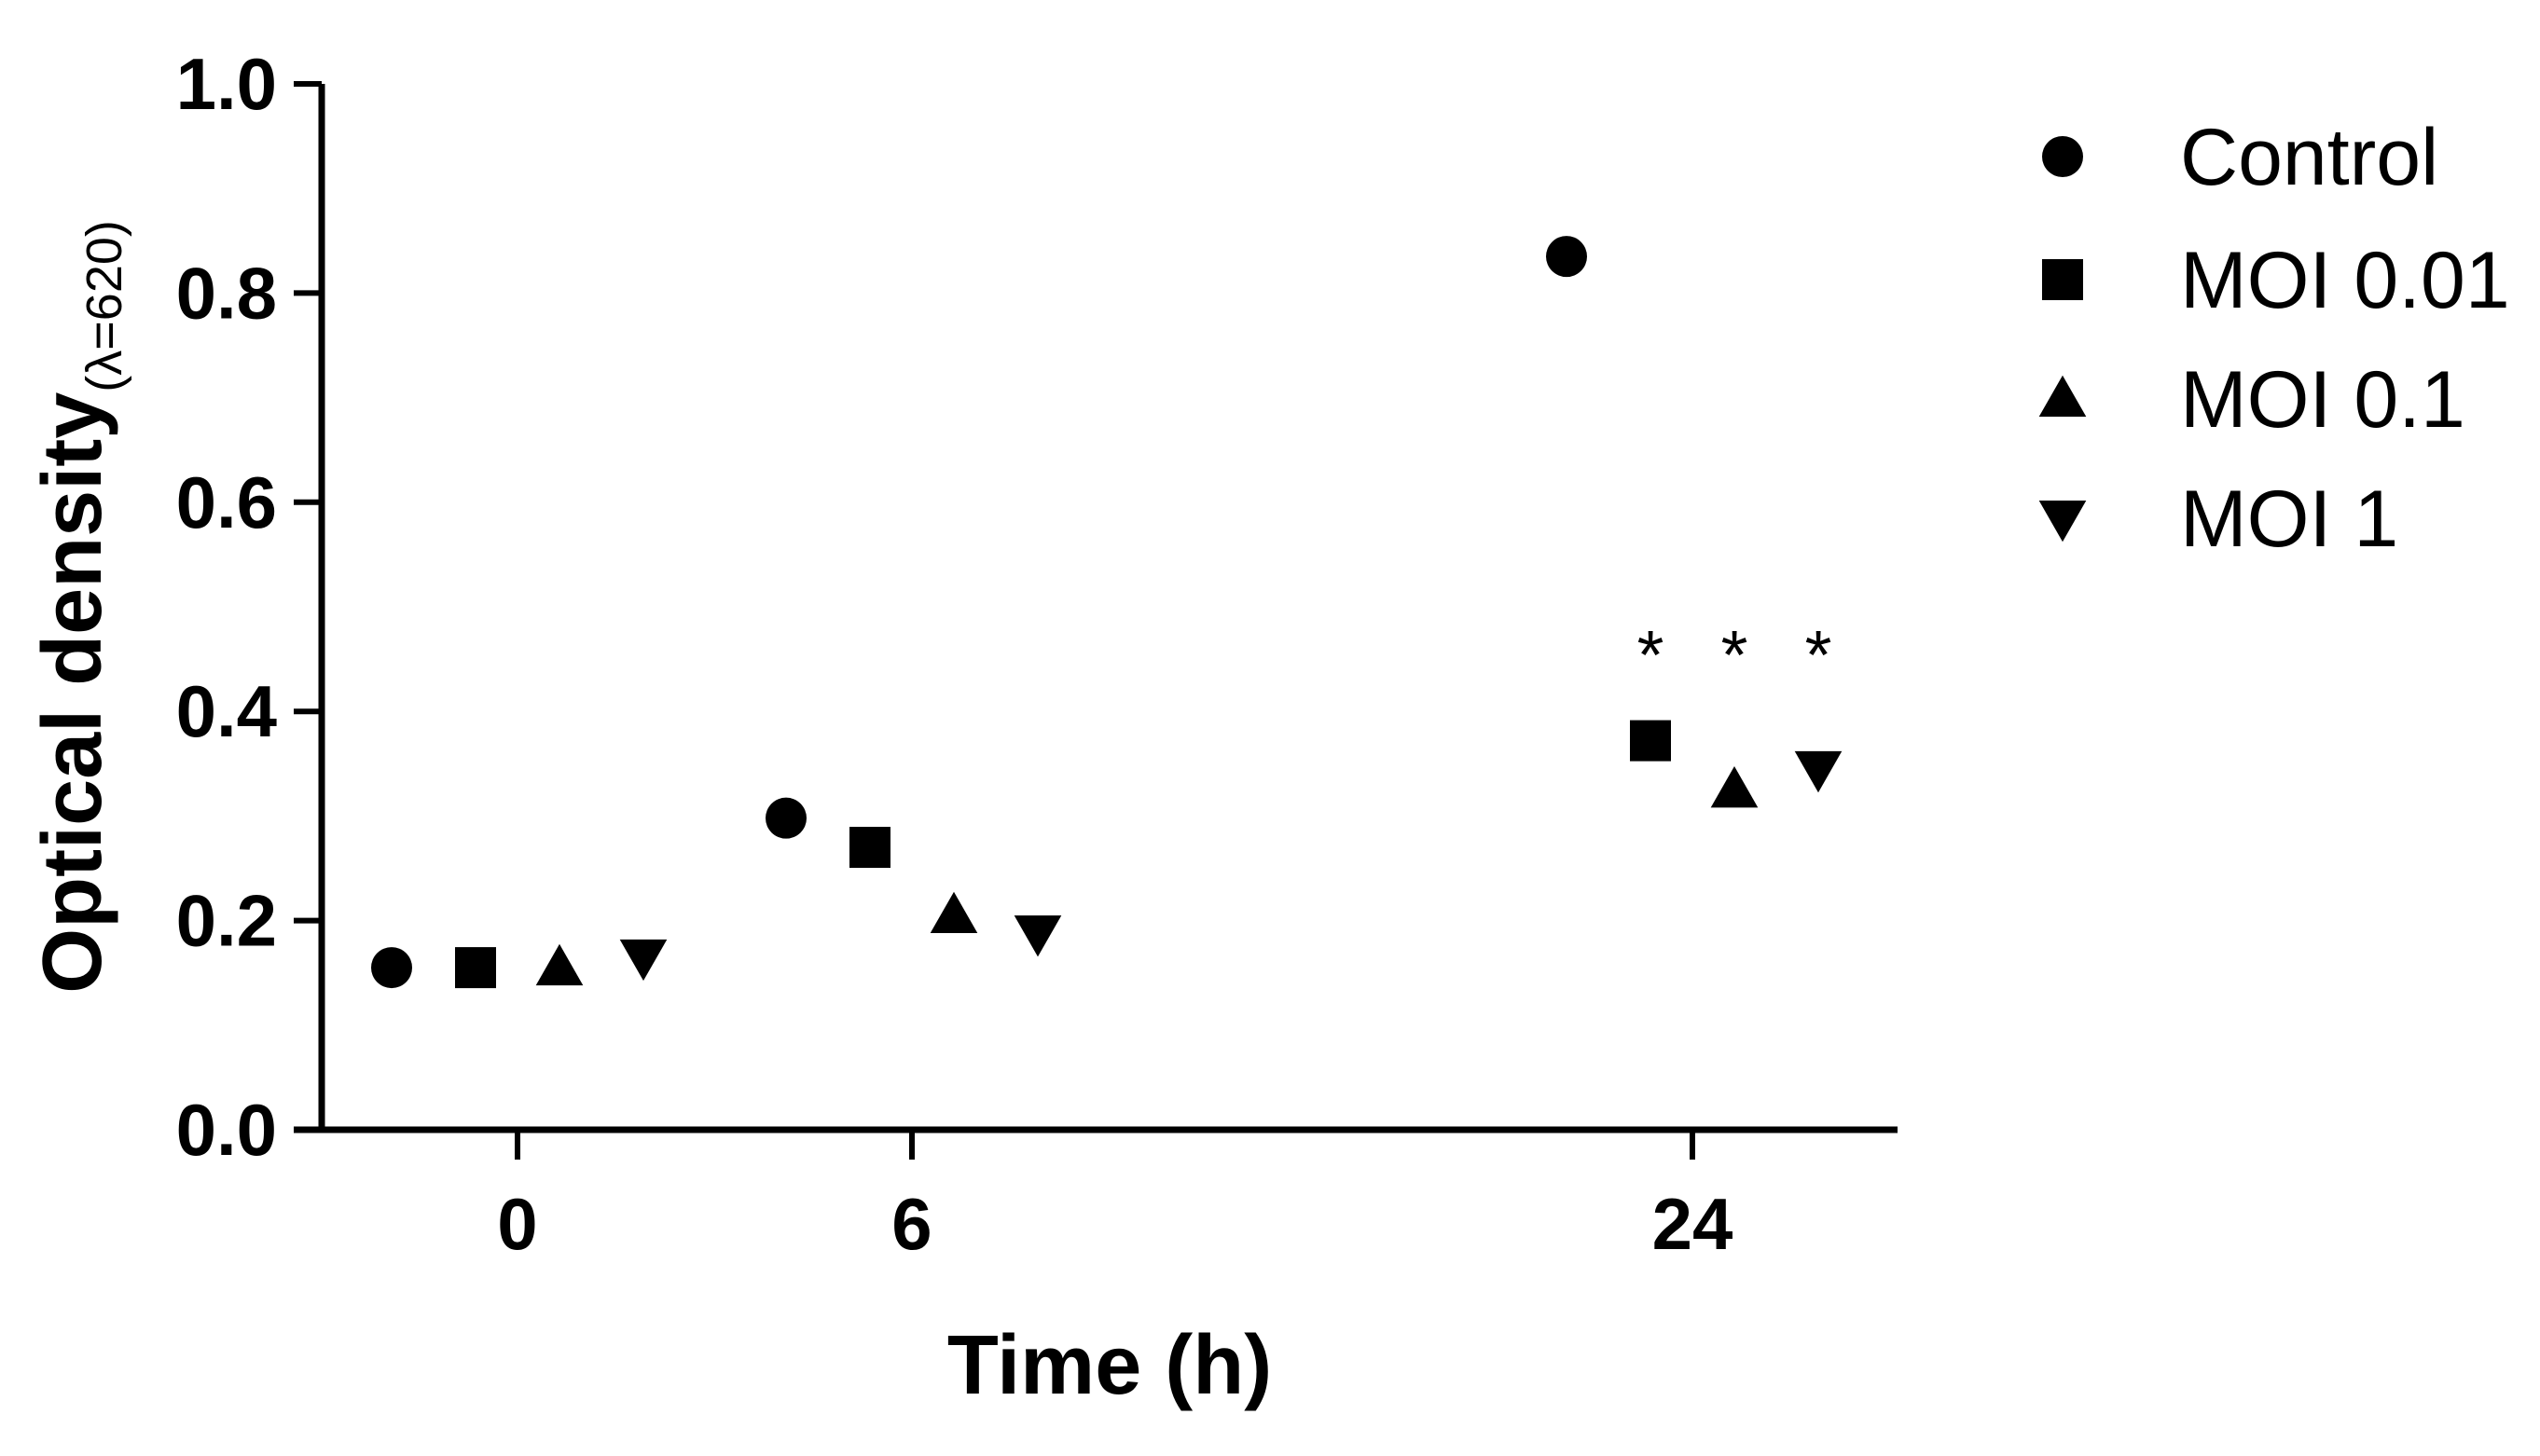 The width and height of the screenshot is (2540, 1456). Describe the element at coordinates (2062, 522) in the screenshot. I see `legend-marker-triangle-down` at that location.